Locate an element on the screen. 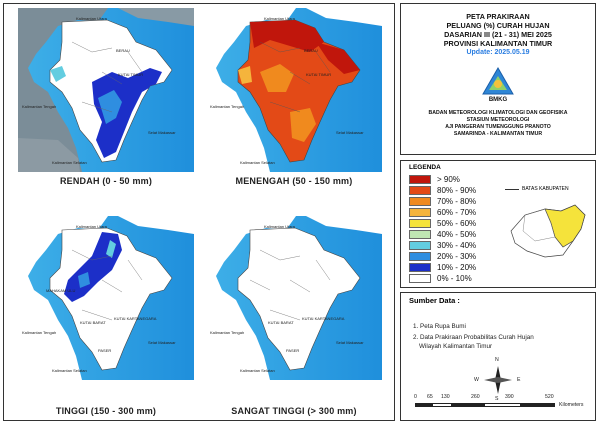  compass-e: E is located at coordinates (519, 380).